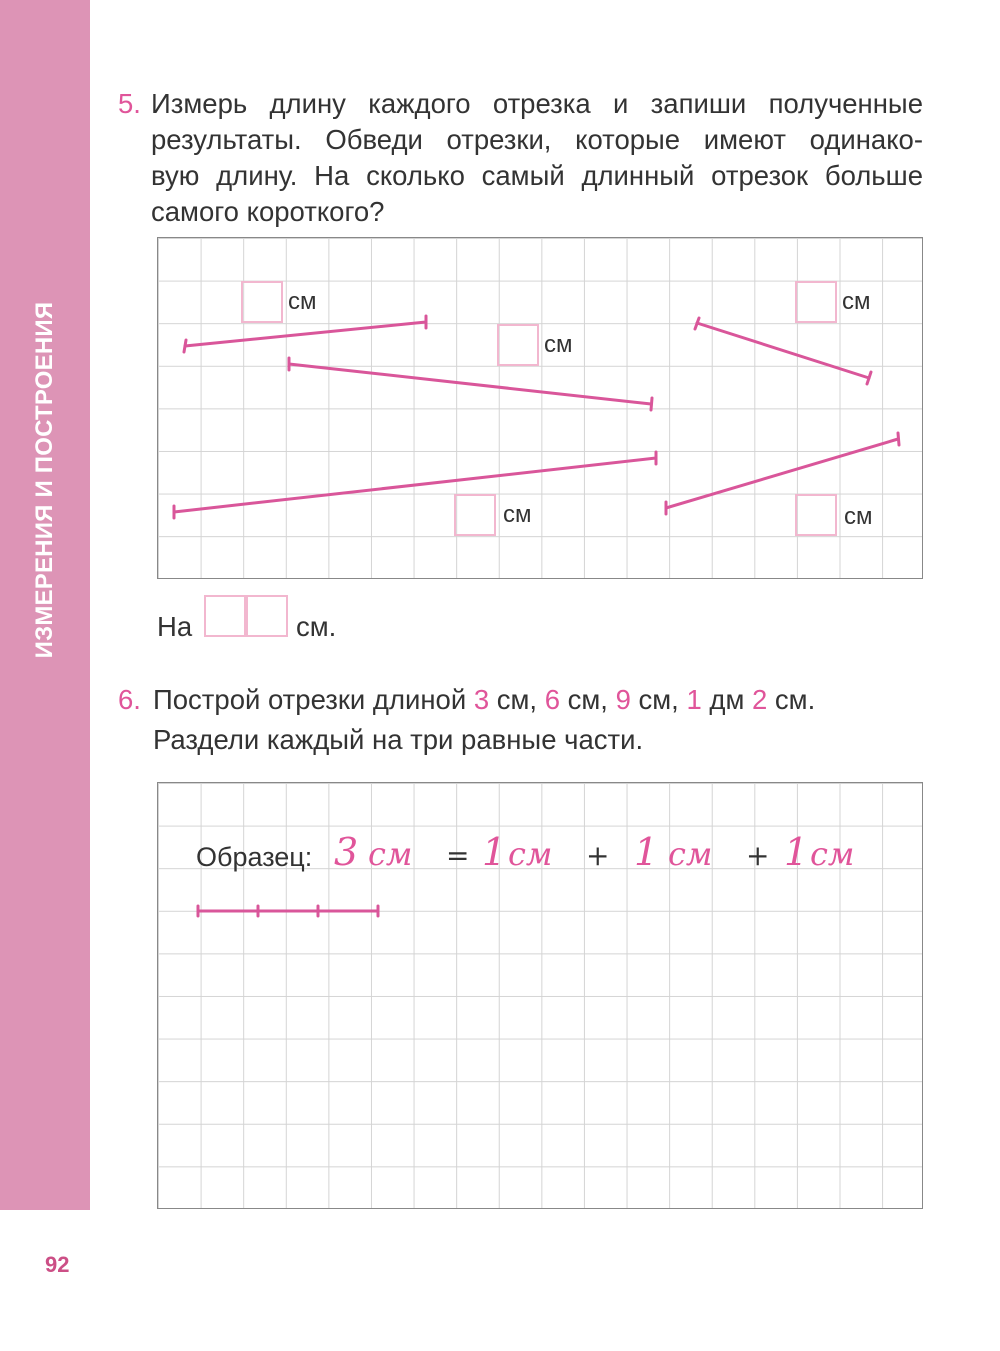 The image size is (1000, 1351). What do you see at coordinates (225, 616) in the screenshot?
I see `answer-box-tens` at bounding box center [225, 616].